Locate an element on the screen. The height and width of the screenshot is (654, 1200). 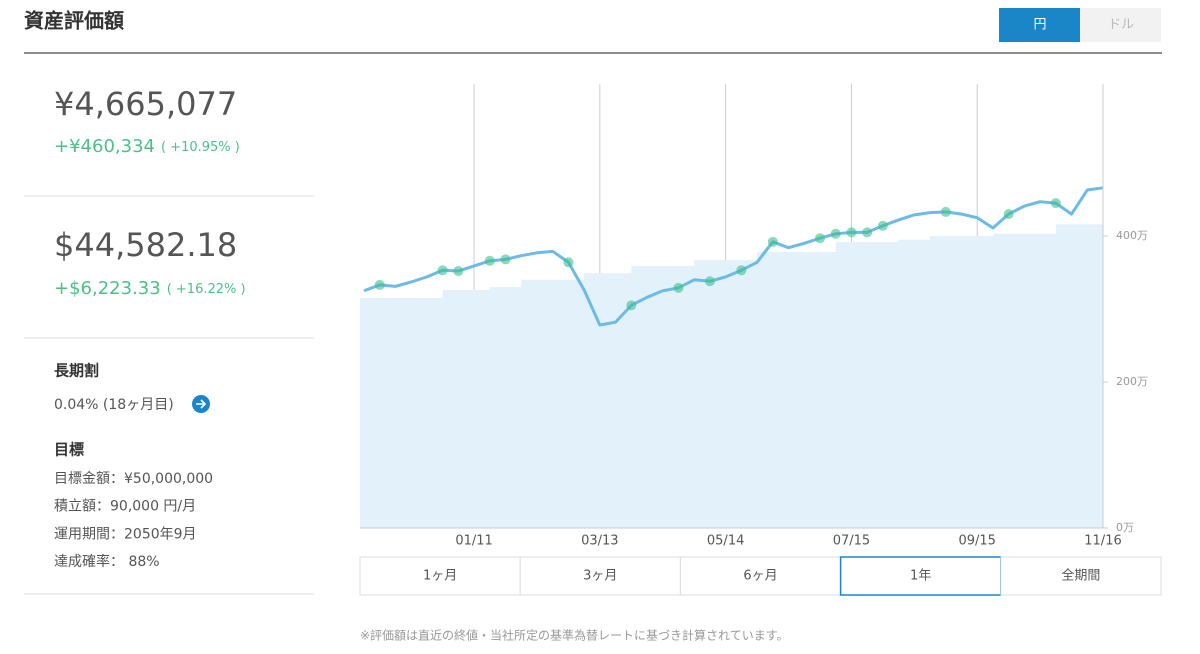
page-title: 資産評価額 is located at coordinates (74, 21).